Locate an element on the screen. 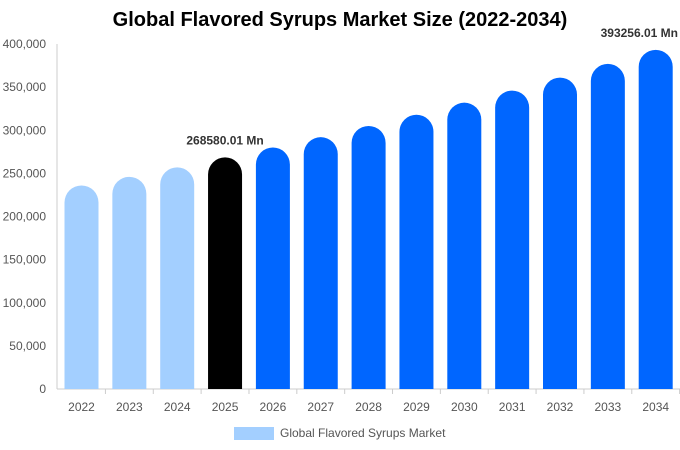 Image resolution: width=680 pixels, height=450 pixels. y-tick-label: 250,000 is located at coordinates (25, 173).